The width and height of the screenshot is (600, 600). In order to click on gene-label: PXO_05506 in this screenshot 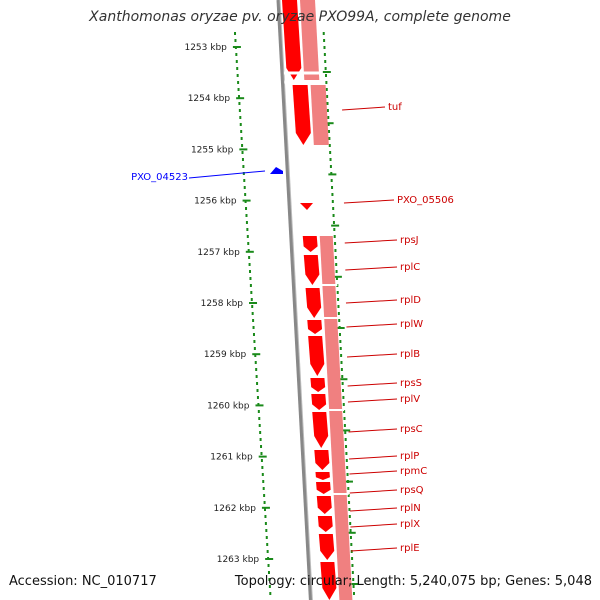, I will do `click(425, 200)`.